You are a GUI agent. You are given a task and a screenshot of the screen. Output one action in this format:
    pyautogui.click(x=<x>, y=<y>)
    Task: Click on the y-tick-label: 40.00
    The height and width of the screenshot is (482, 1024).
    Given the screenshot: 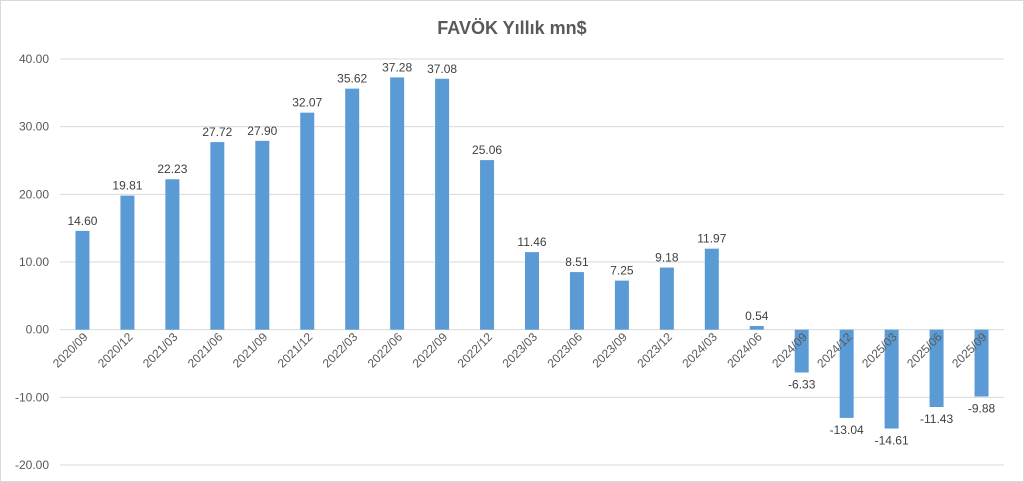 What is the action you would take?
    pyautogui.click(x=34, y=59)
    